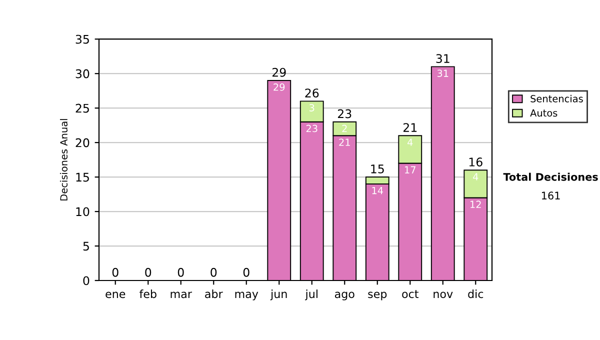 The image size is (600, 340). Describe the element at coordinates (312, 128) in the screenshot. I see `data-label: 23` at that location.